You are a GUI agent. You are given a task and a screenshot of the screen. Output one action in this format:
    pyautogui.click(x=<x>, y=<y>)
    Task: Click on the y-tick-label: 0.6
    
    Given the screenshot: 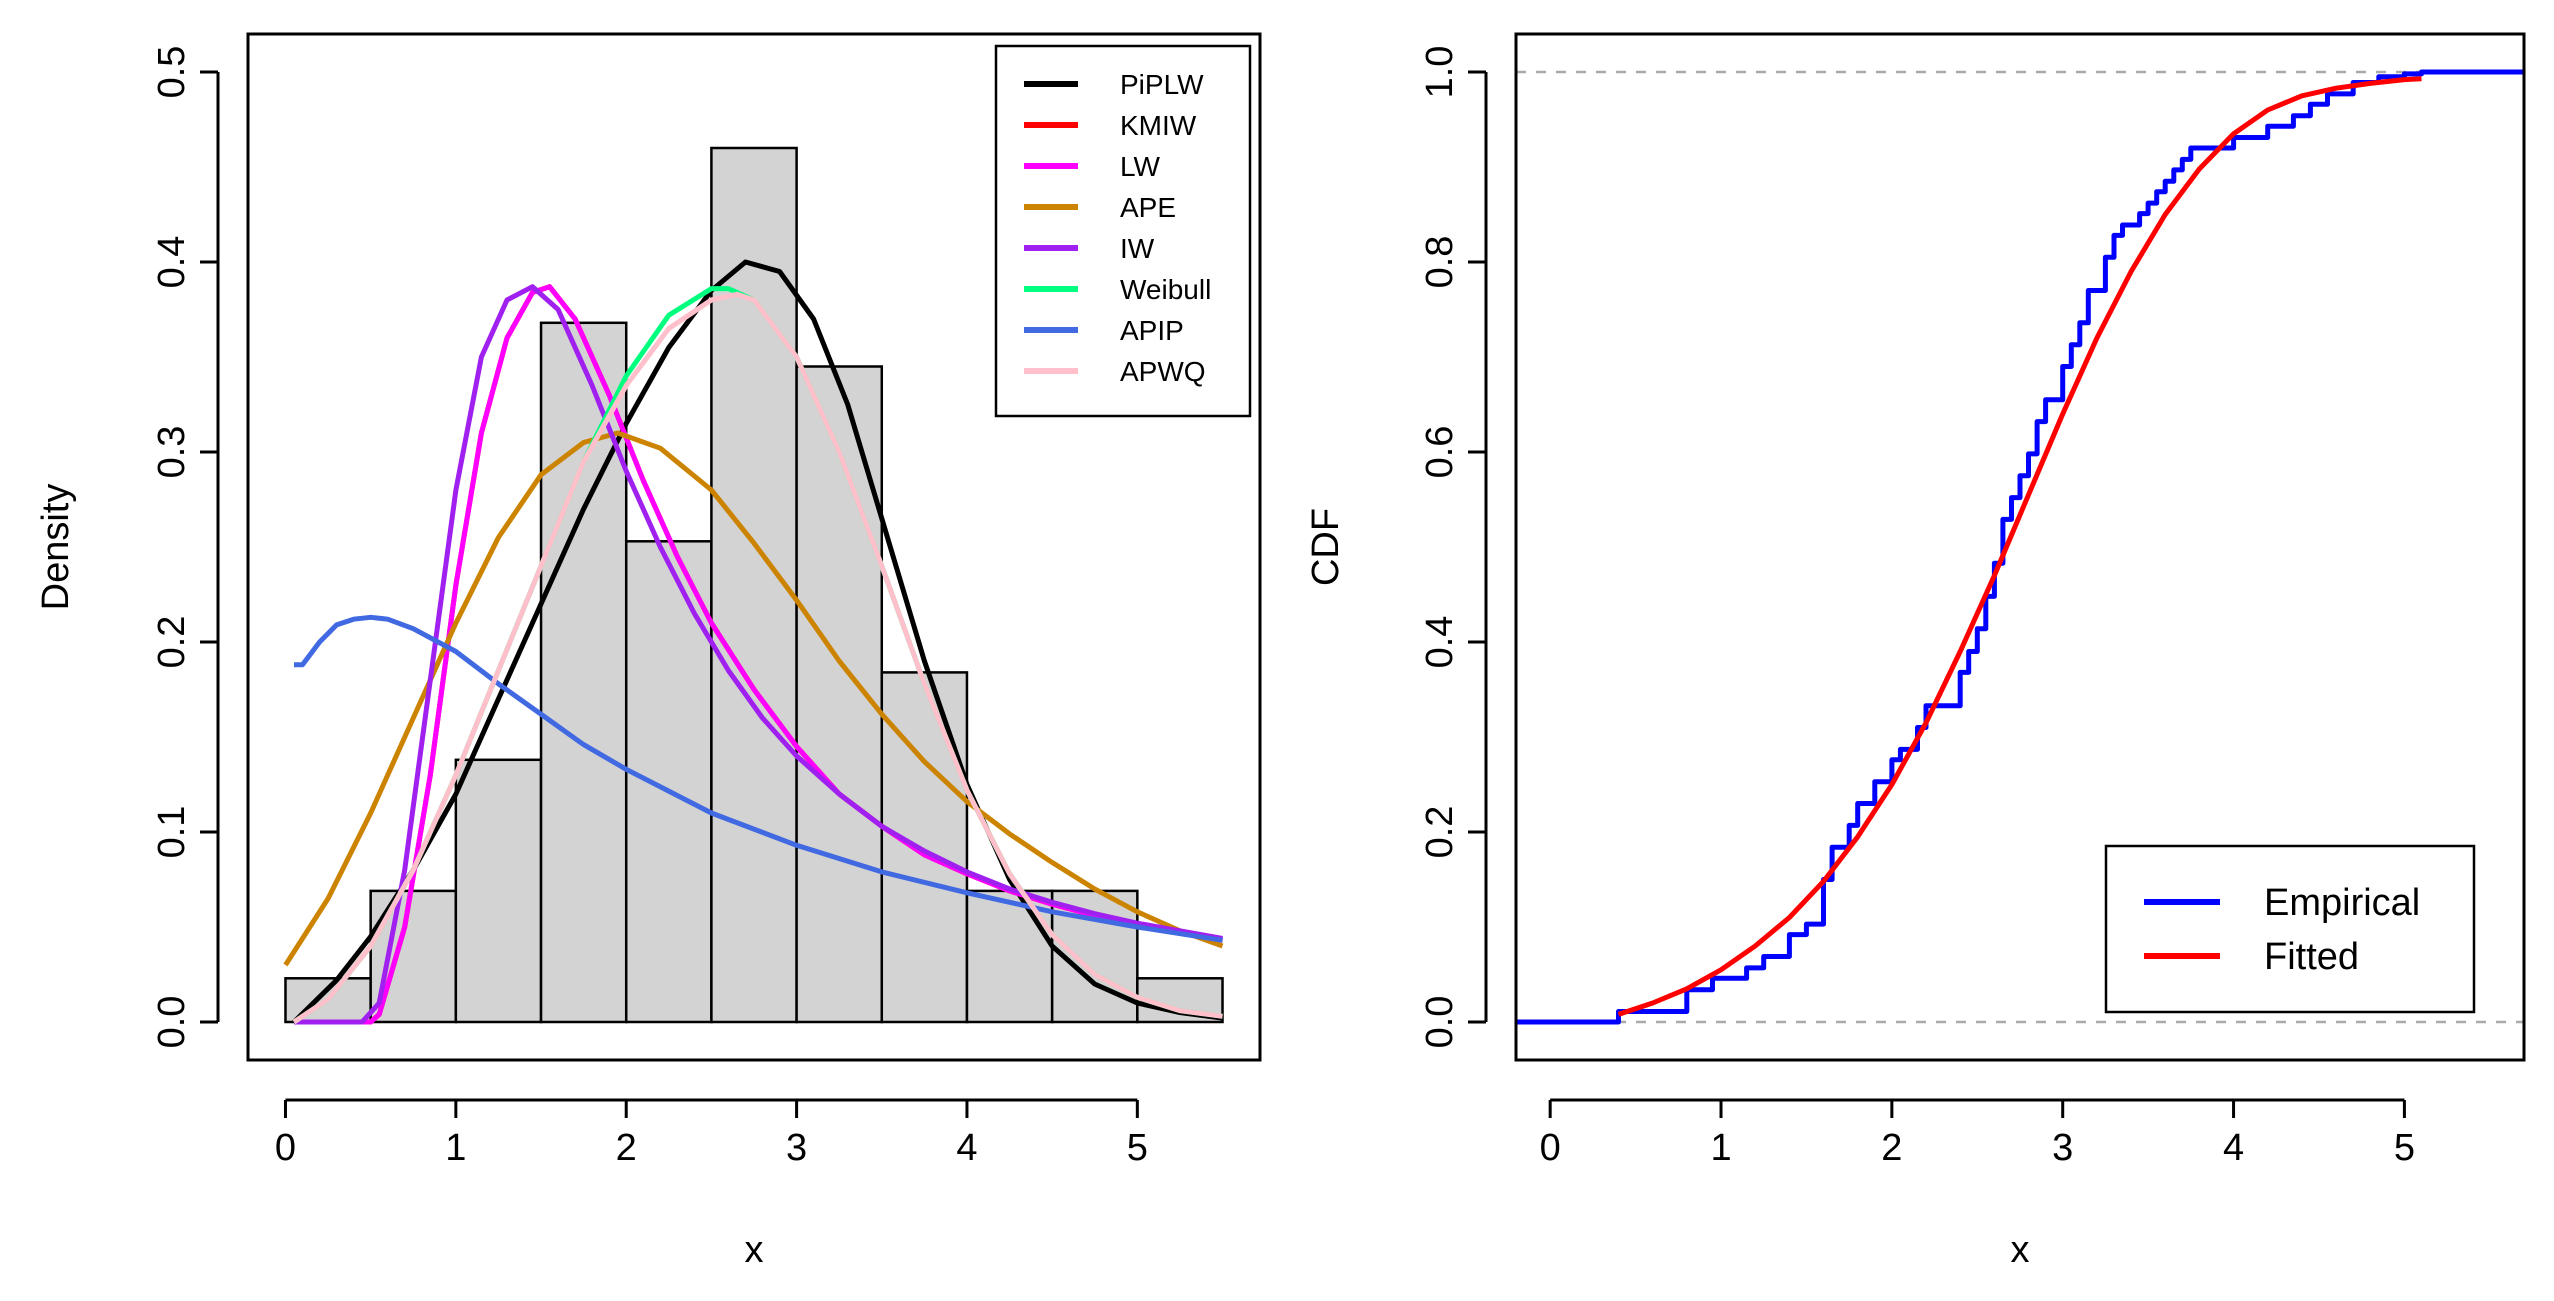 What is the action you would take?
    pyautogui.click(x=1440, y=452)
    